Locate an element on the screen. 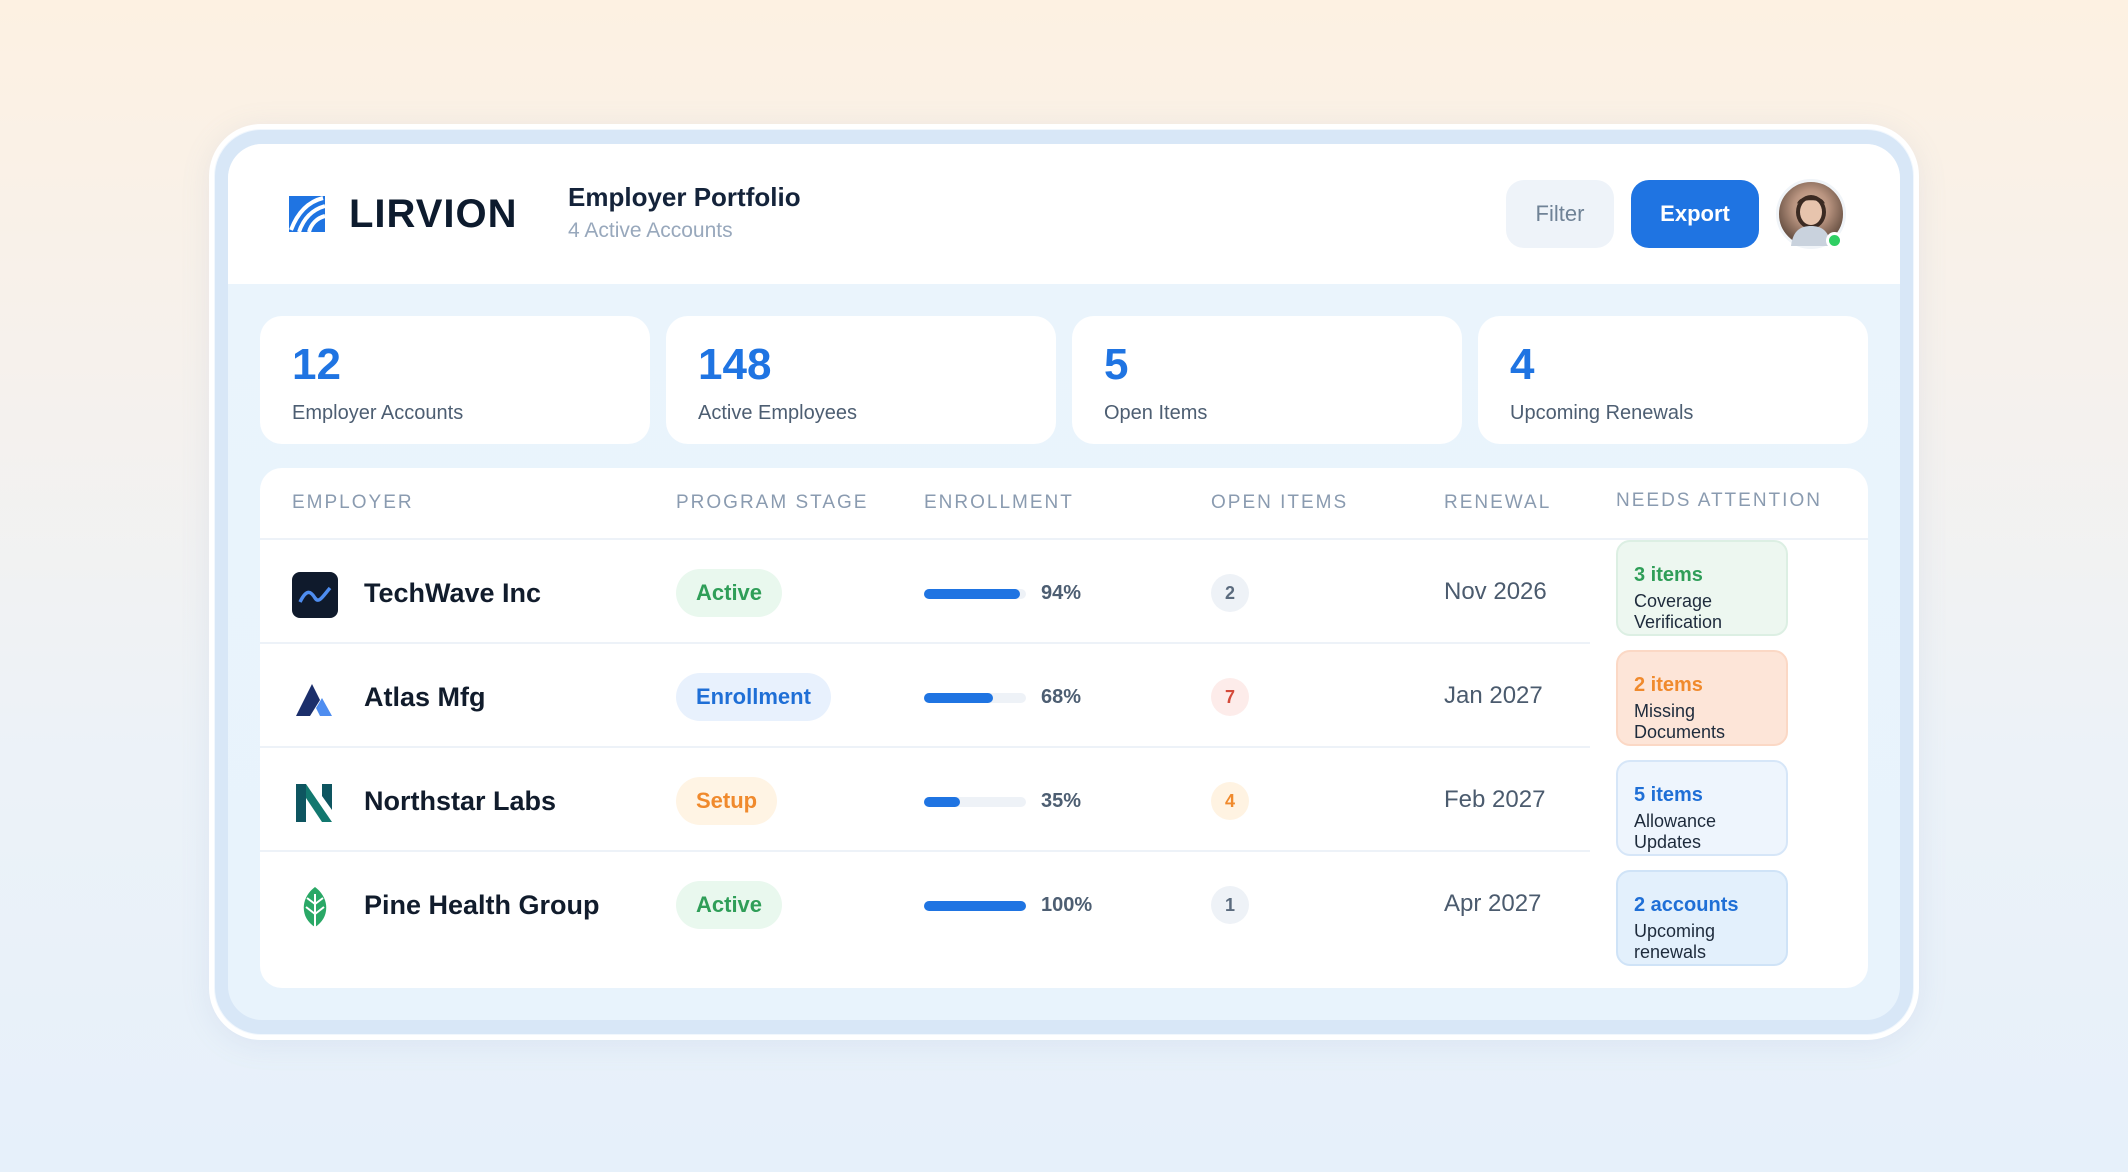 This screenshot has height=1172, width=2128. stat-value: 12 is located at coordinates (316, 364).